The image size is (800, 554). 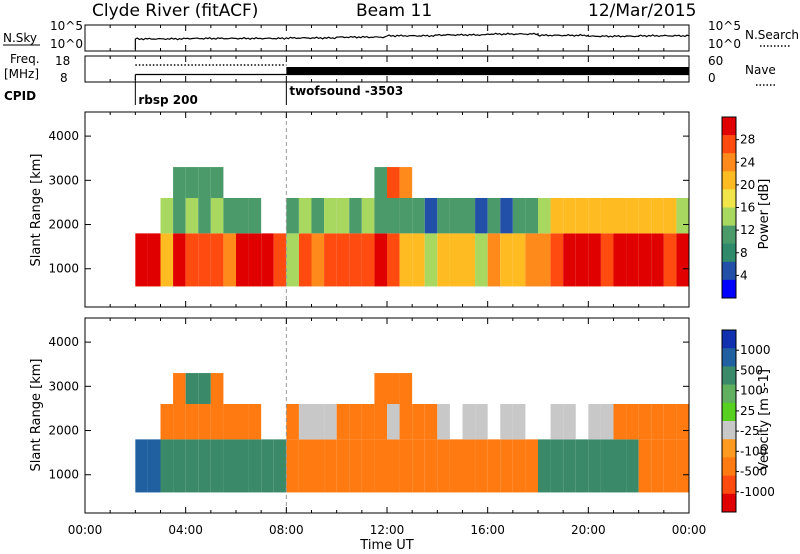 I want to click on power-ylabel: Slant Range [km], so click(x=36, y=210).